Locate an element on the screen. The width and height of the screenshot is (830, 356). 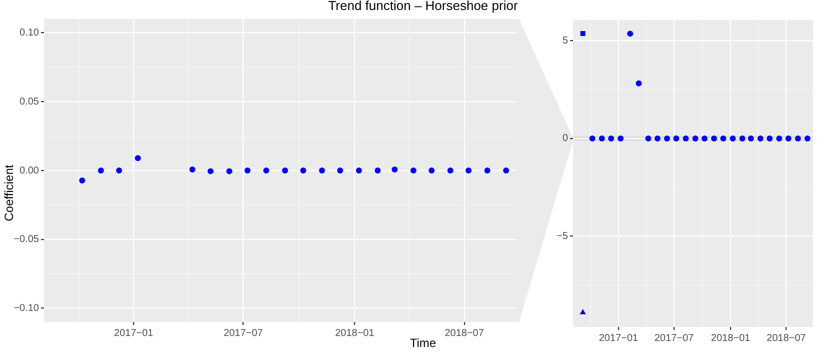
y-tick-label: −0.05 is located at coordinates (27, 240).